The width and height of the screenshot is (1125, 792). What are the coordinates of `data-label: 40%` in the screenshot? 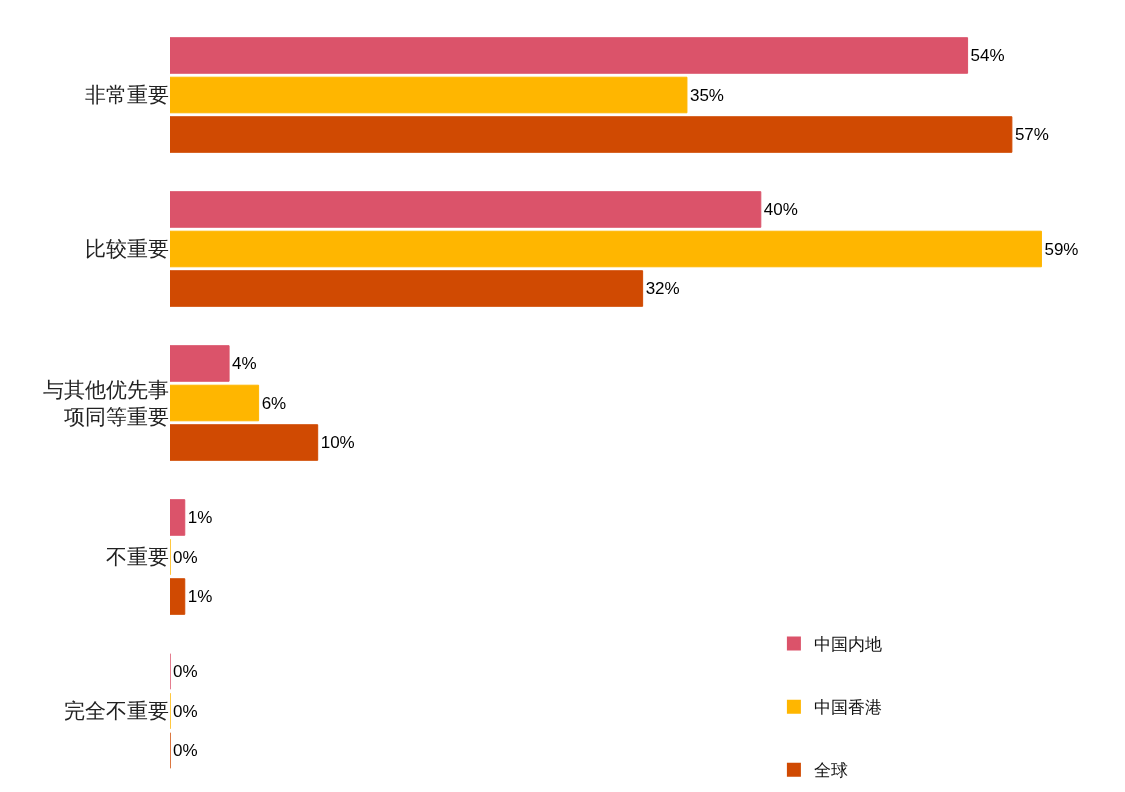 It's located at (780, 209).